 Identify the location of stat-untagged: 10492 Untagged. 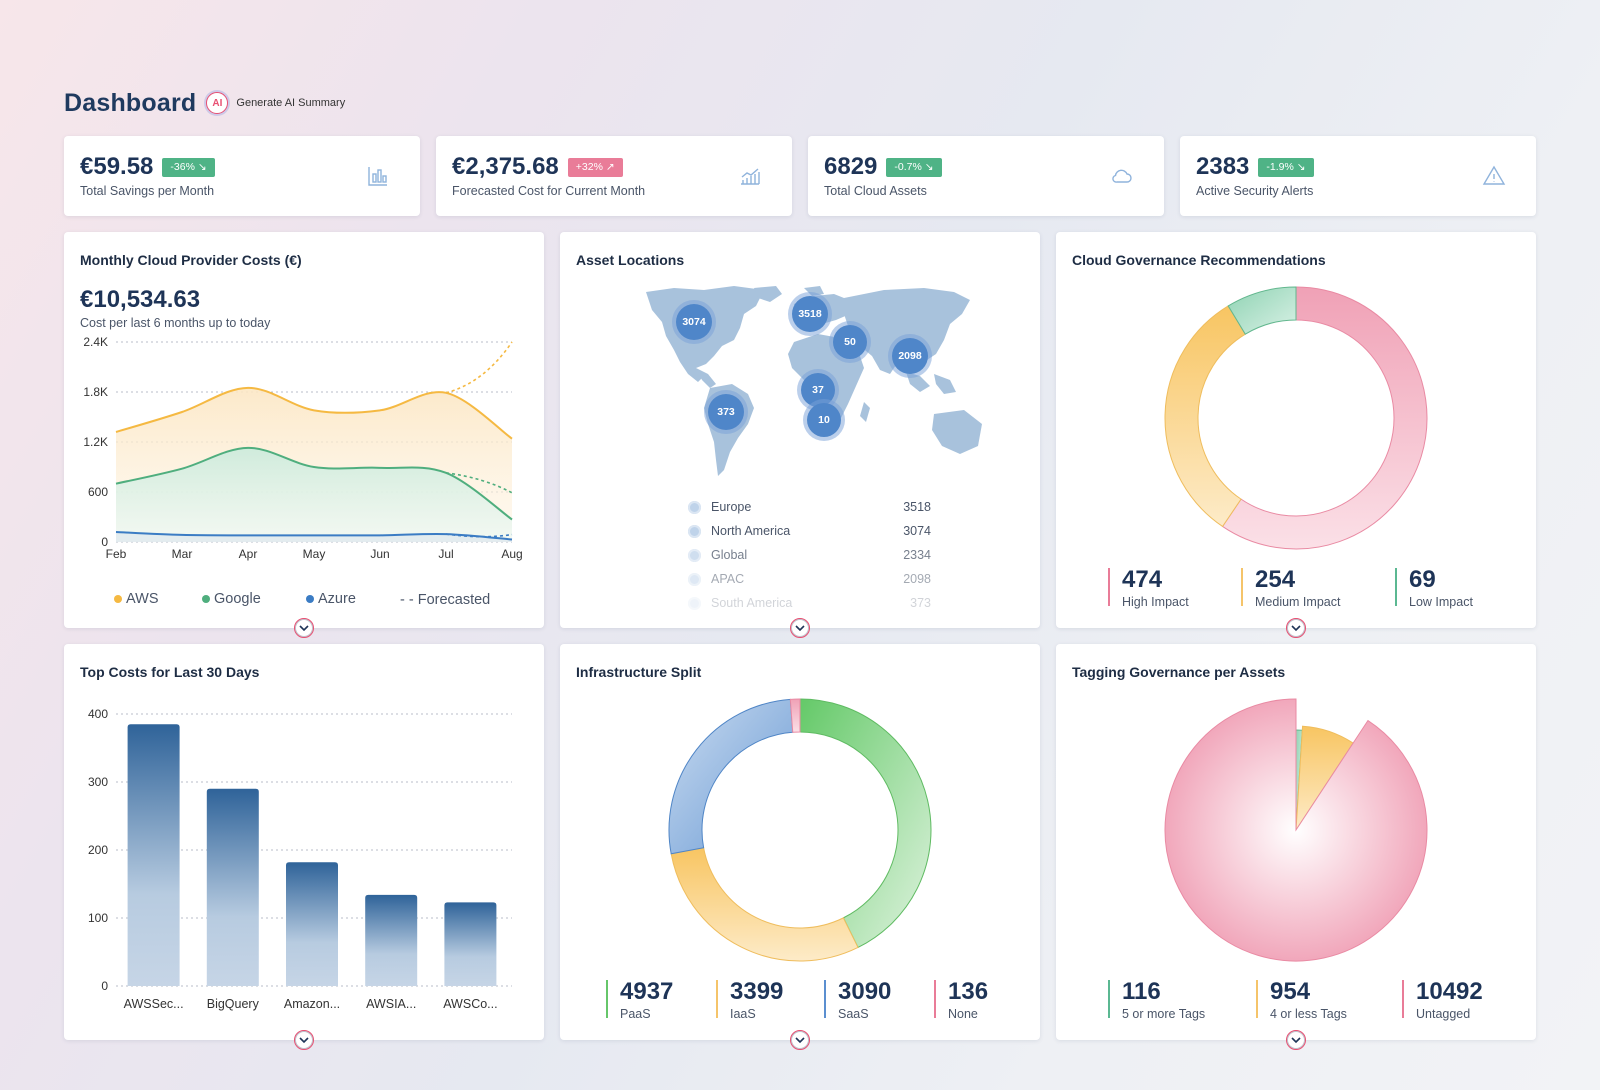
(1442, 999).